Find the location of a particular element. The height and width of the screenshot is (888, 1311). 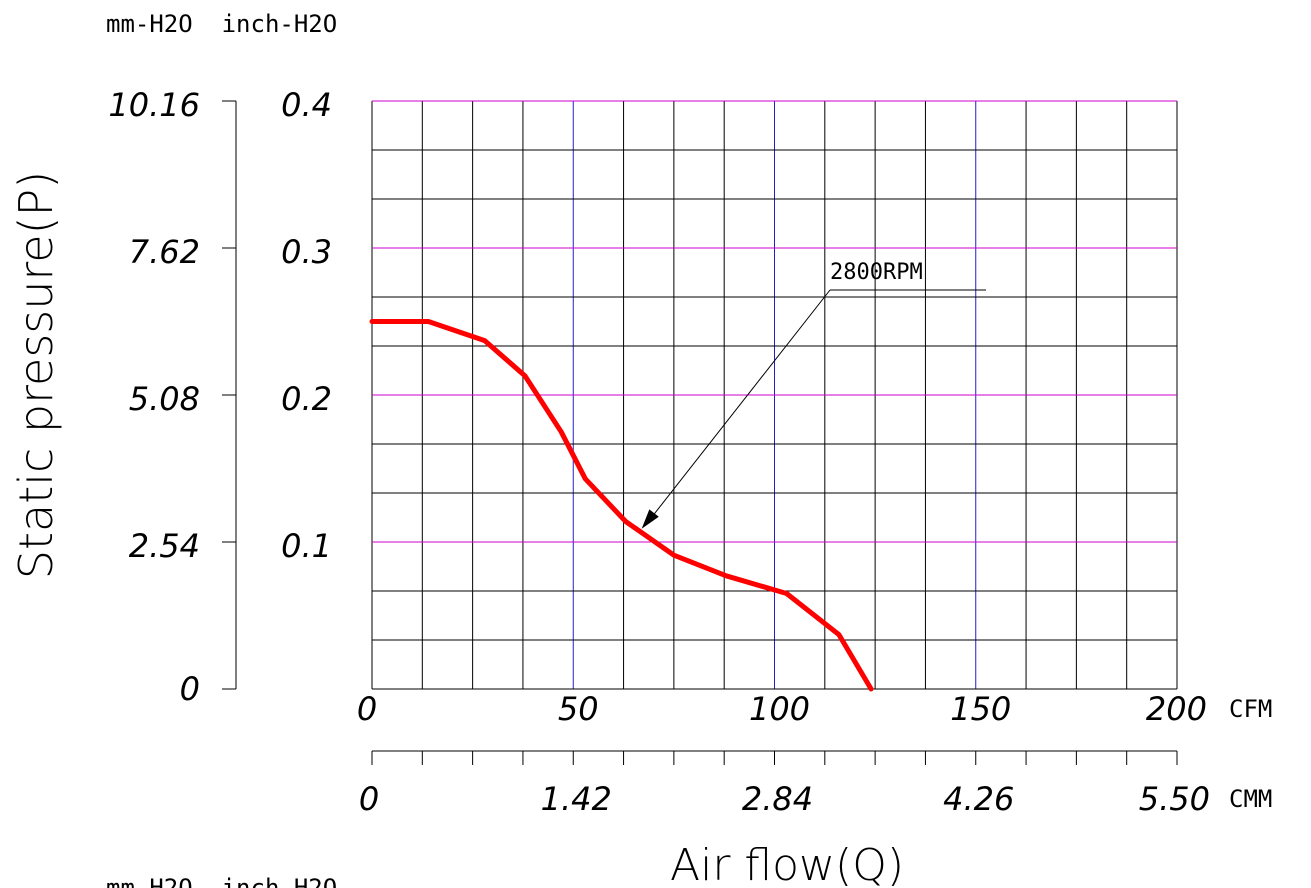

annotation-leader-line is located at coordinates (740, 405).